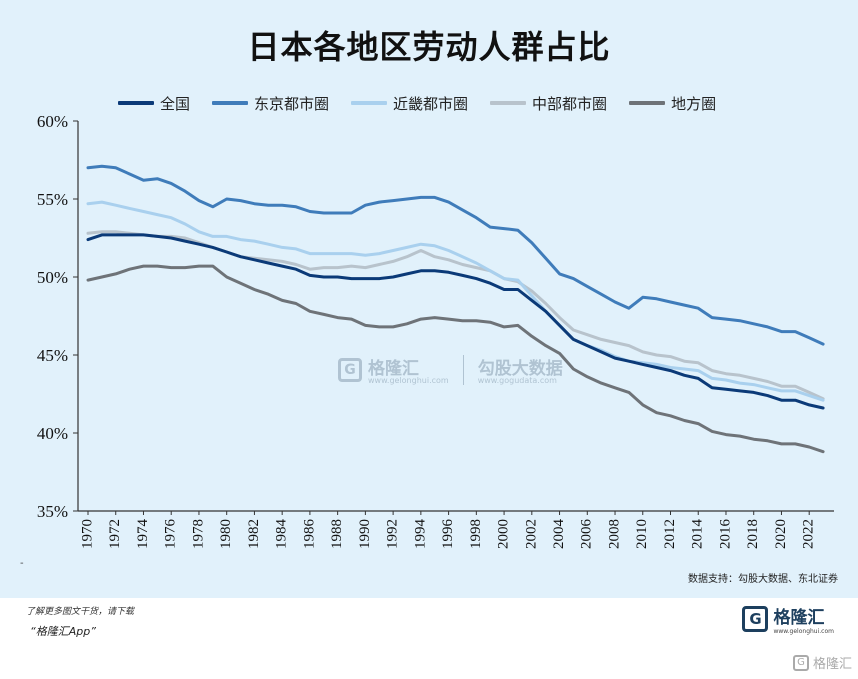 The height and width of the screenshot is (679, 858). I want to click on legend-label: 近畿都市圈, so click(431, 103).